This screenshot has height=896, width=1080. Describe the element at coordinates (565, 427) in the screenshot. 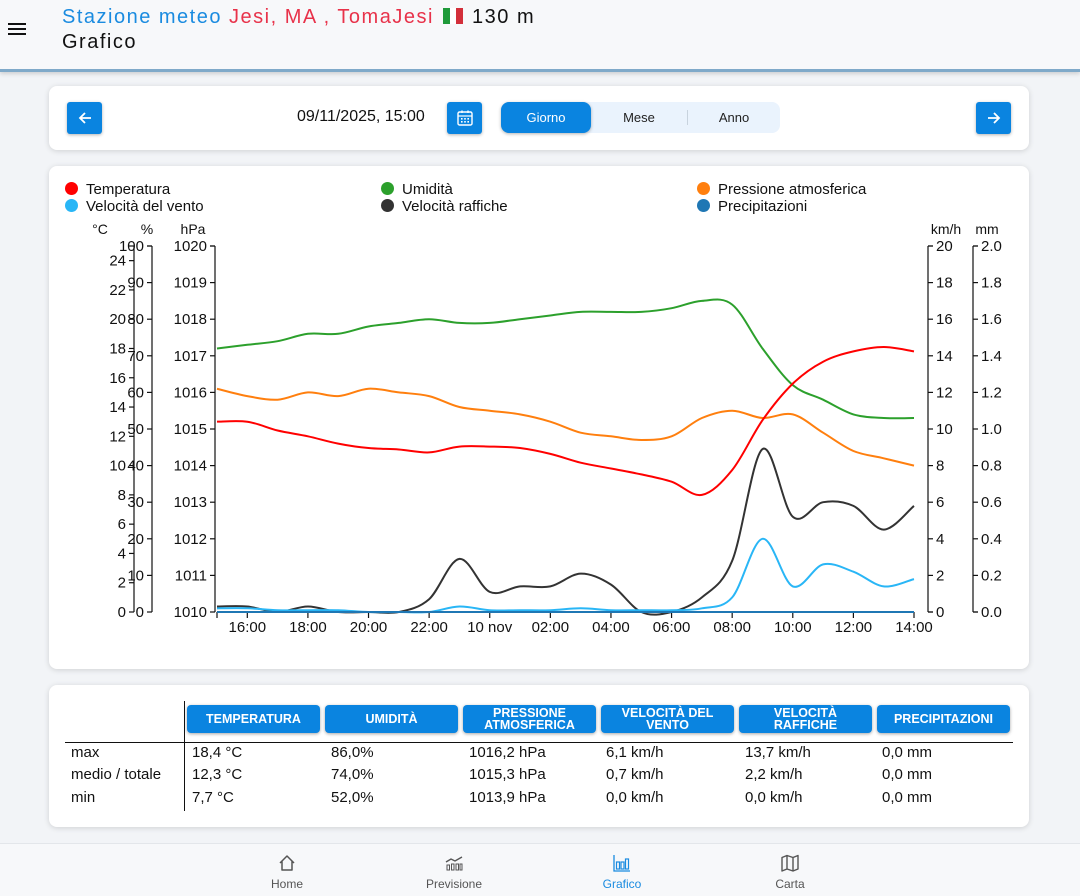

I see `series-line-pressione-atmosferica` at that location.